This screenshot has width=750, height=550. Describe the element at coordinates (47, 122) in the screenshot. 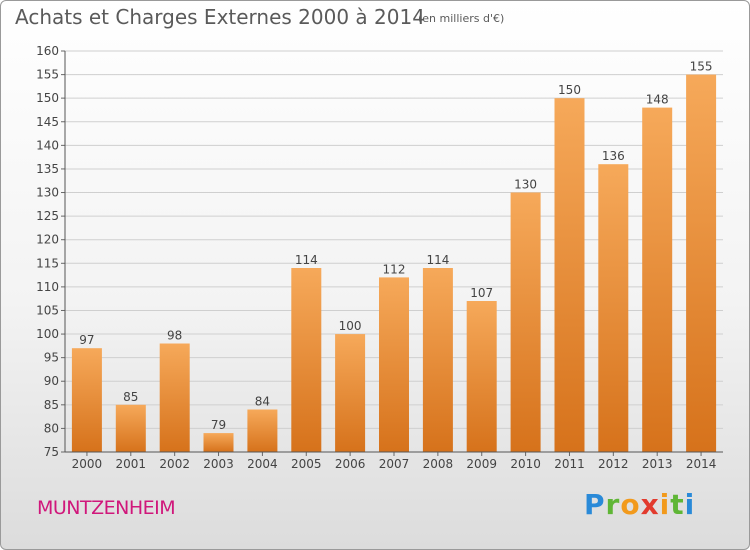

I see `y-tick-label: 145` at that location.